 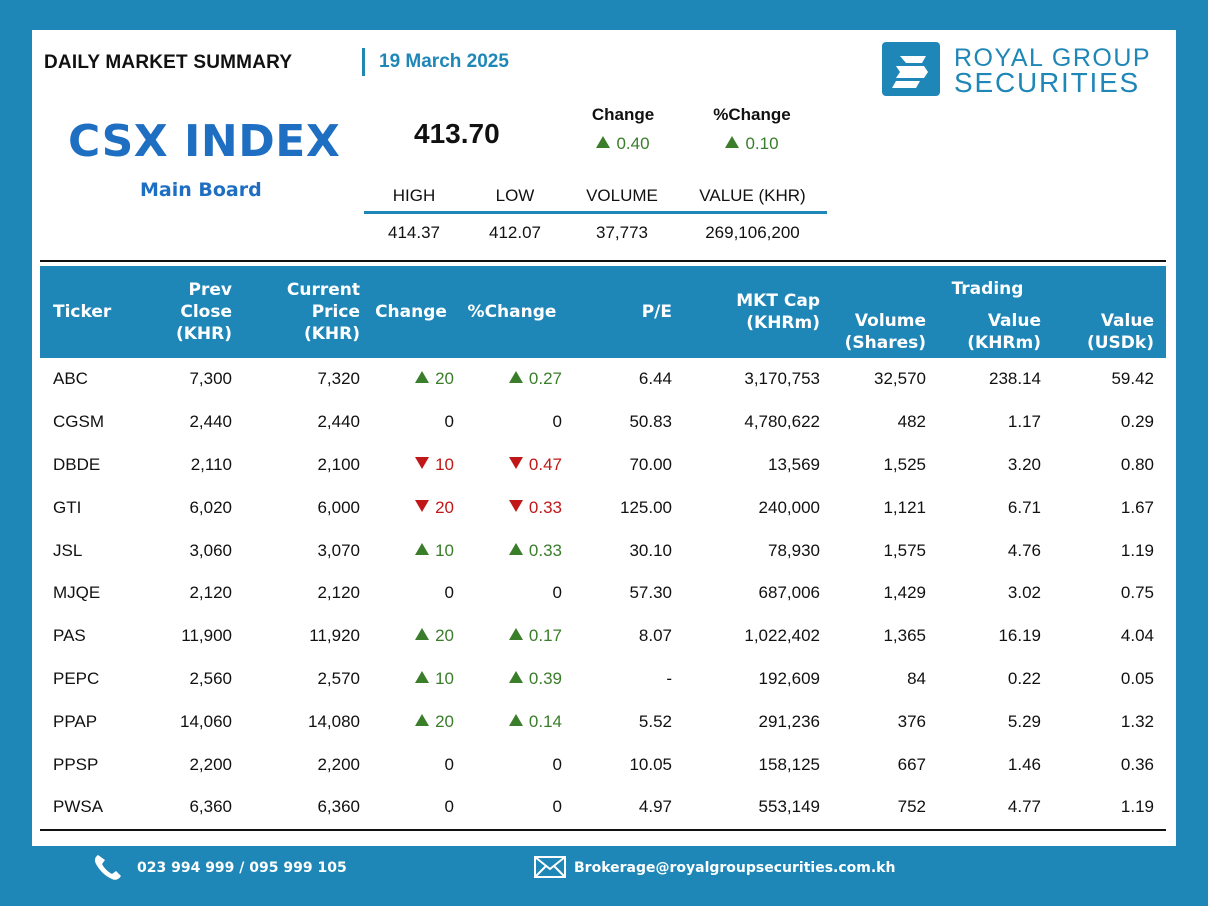 I want to click on cell-pe: 57.30, so click(x=650, y=593).